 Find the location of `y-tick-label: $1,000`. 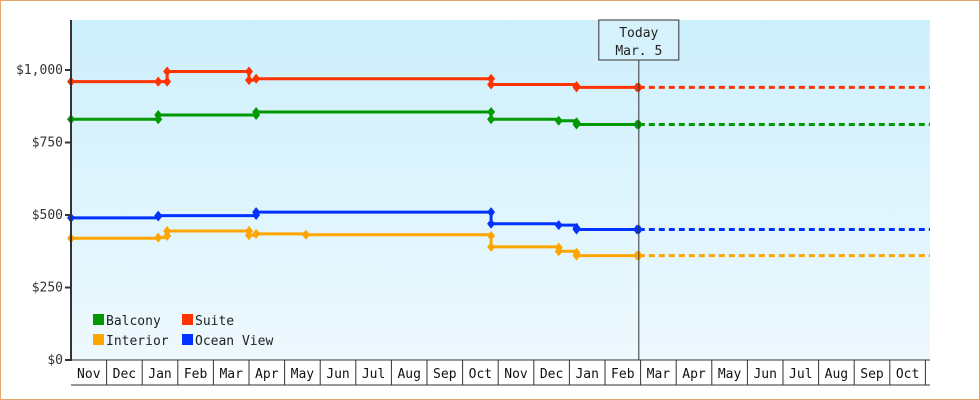

y-tick-label: $1,000 is located at coordinates (39, 70).